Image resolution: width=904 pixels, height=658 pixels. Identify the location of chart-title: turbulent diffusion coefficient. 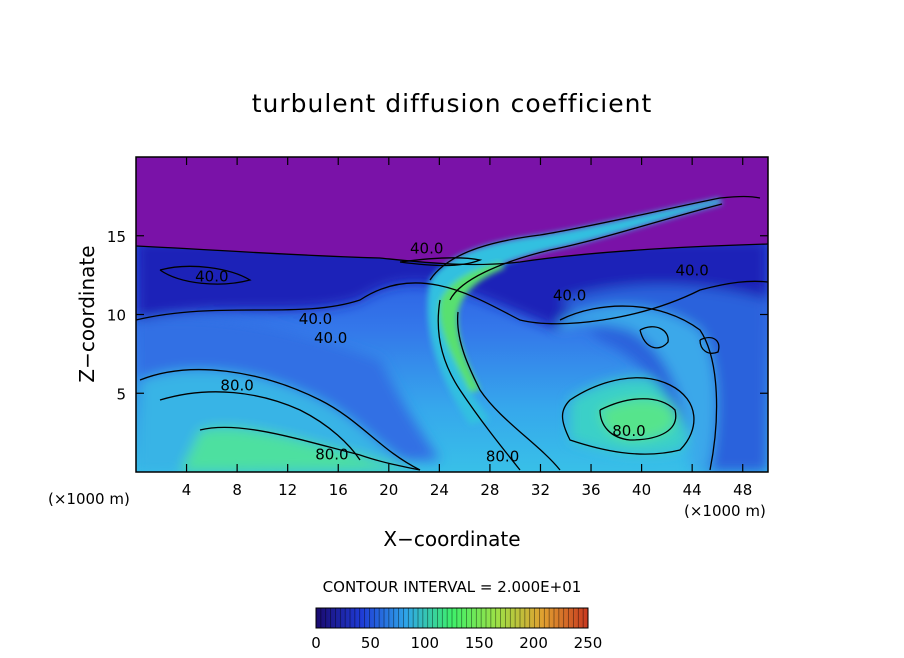
(452, 103).